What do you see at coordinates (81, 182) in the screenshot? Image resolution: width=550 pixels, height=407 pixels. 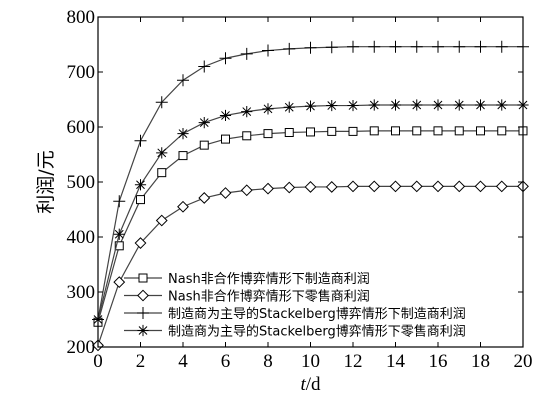 I see `y-tick-label: 500` at bounding box center [81, 182].